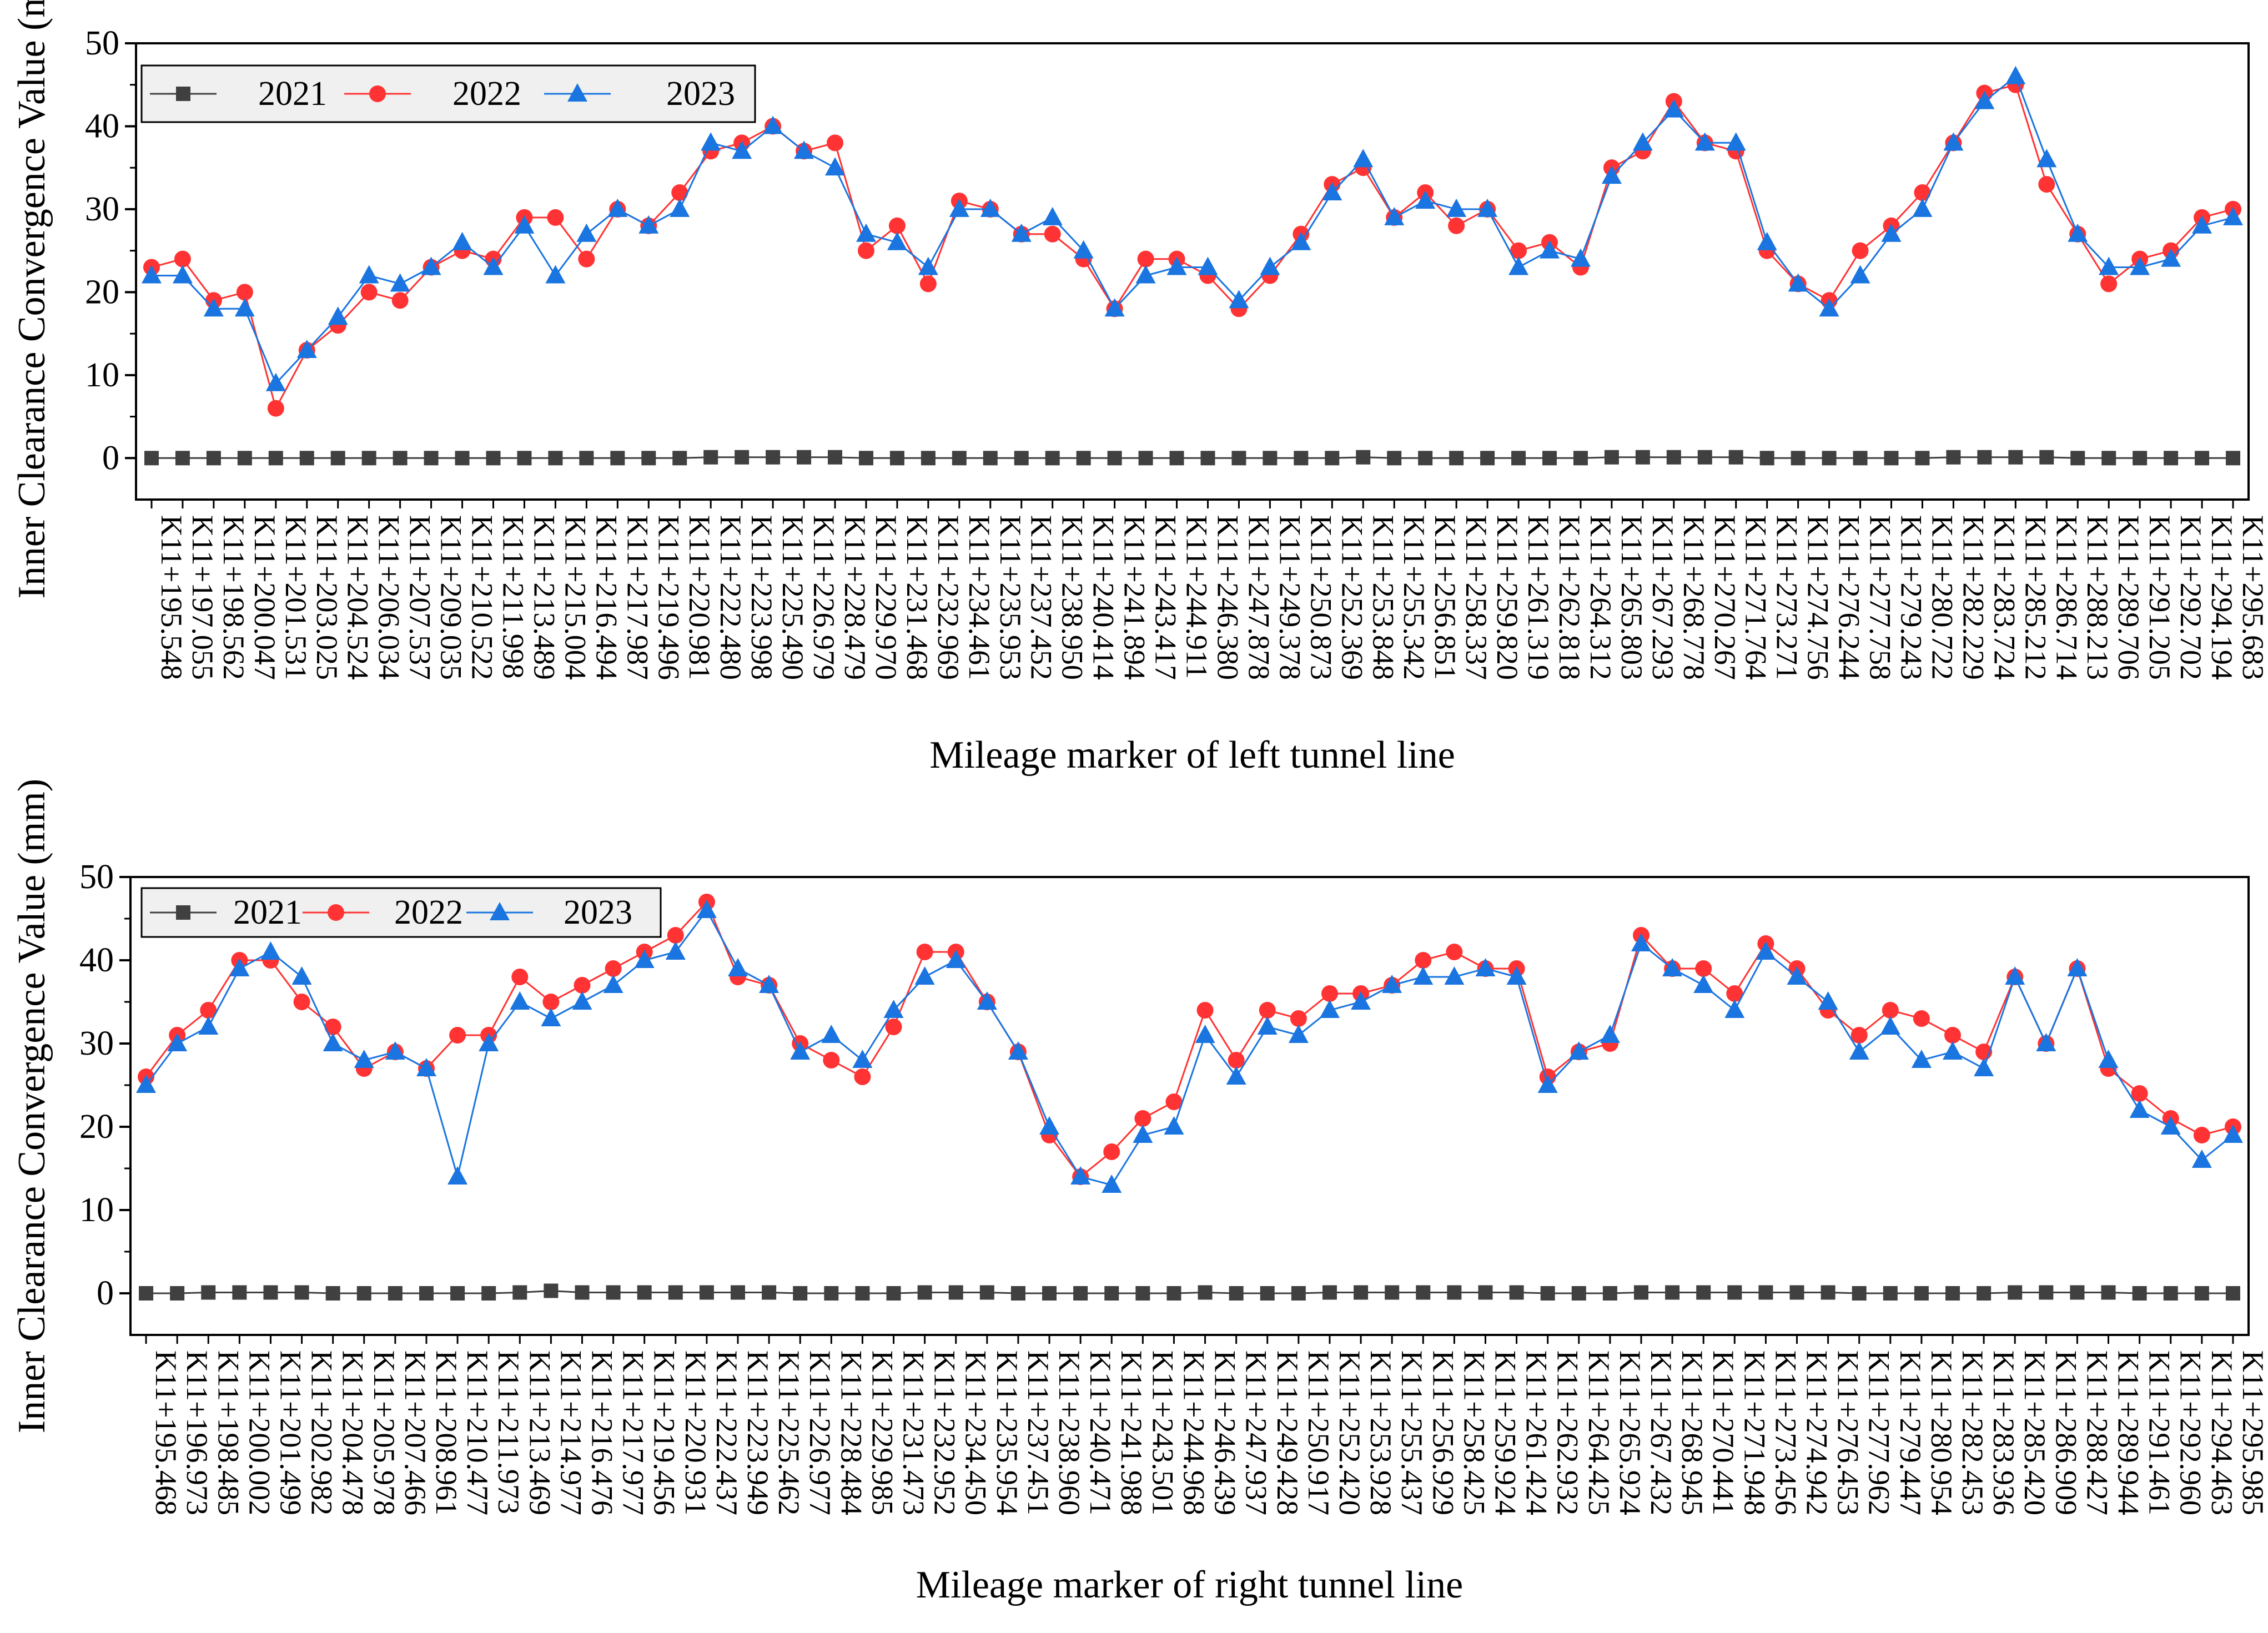  What do you see at coordinates (1259, 597) in the screenshot?
I see `x-tick-label: K11+247.878` at bounding box center [1259, 597].